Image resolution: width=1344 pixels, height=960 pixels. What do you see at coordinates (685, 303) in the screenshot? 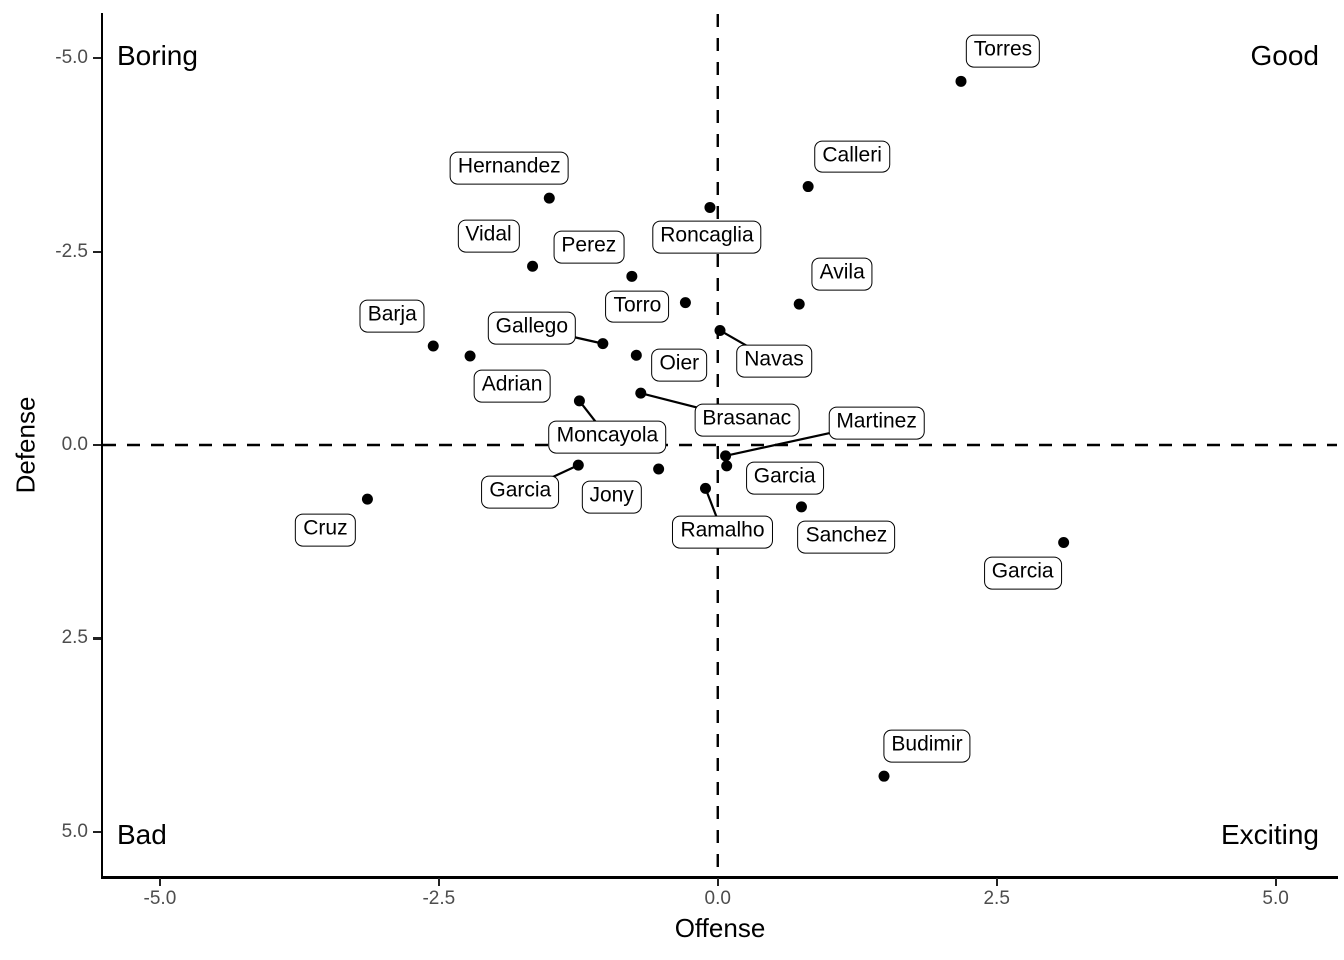
I see `data-point-torro` at bounding box center [685, 303].